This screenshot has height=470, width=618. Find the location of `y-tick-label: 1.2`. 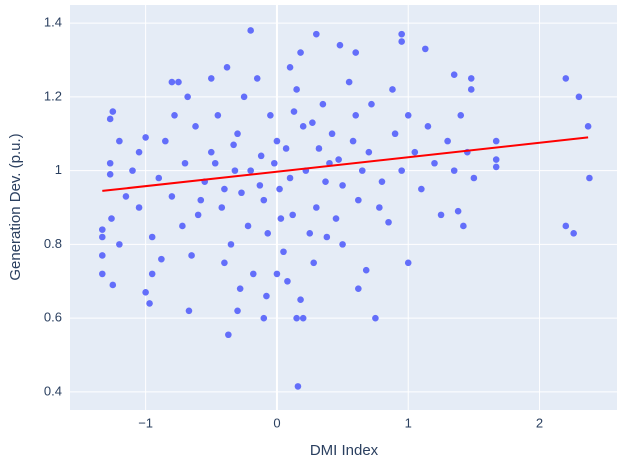

y-tick-label: 1.2 is located at coordinates (53, 95).